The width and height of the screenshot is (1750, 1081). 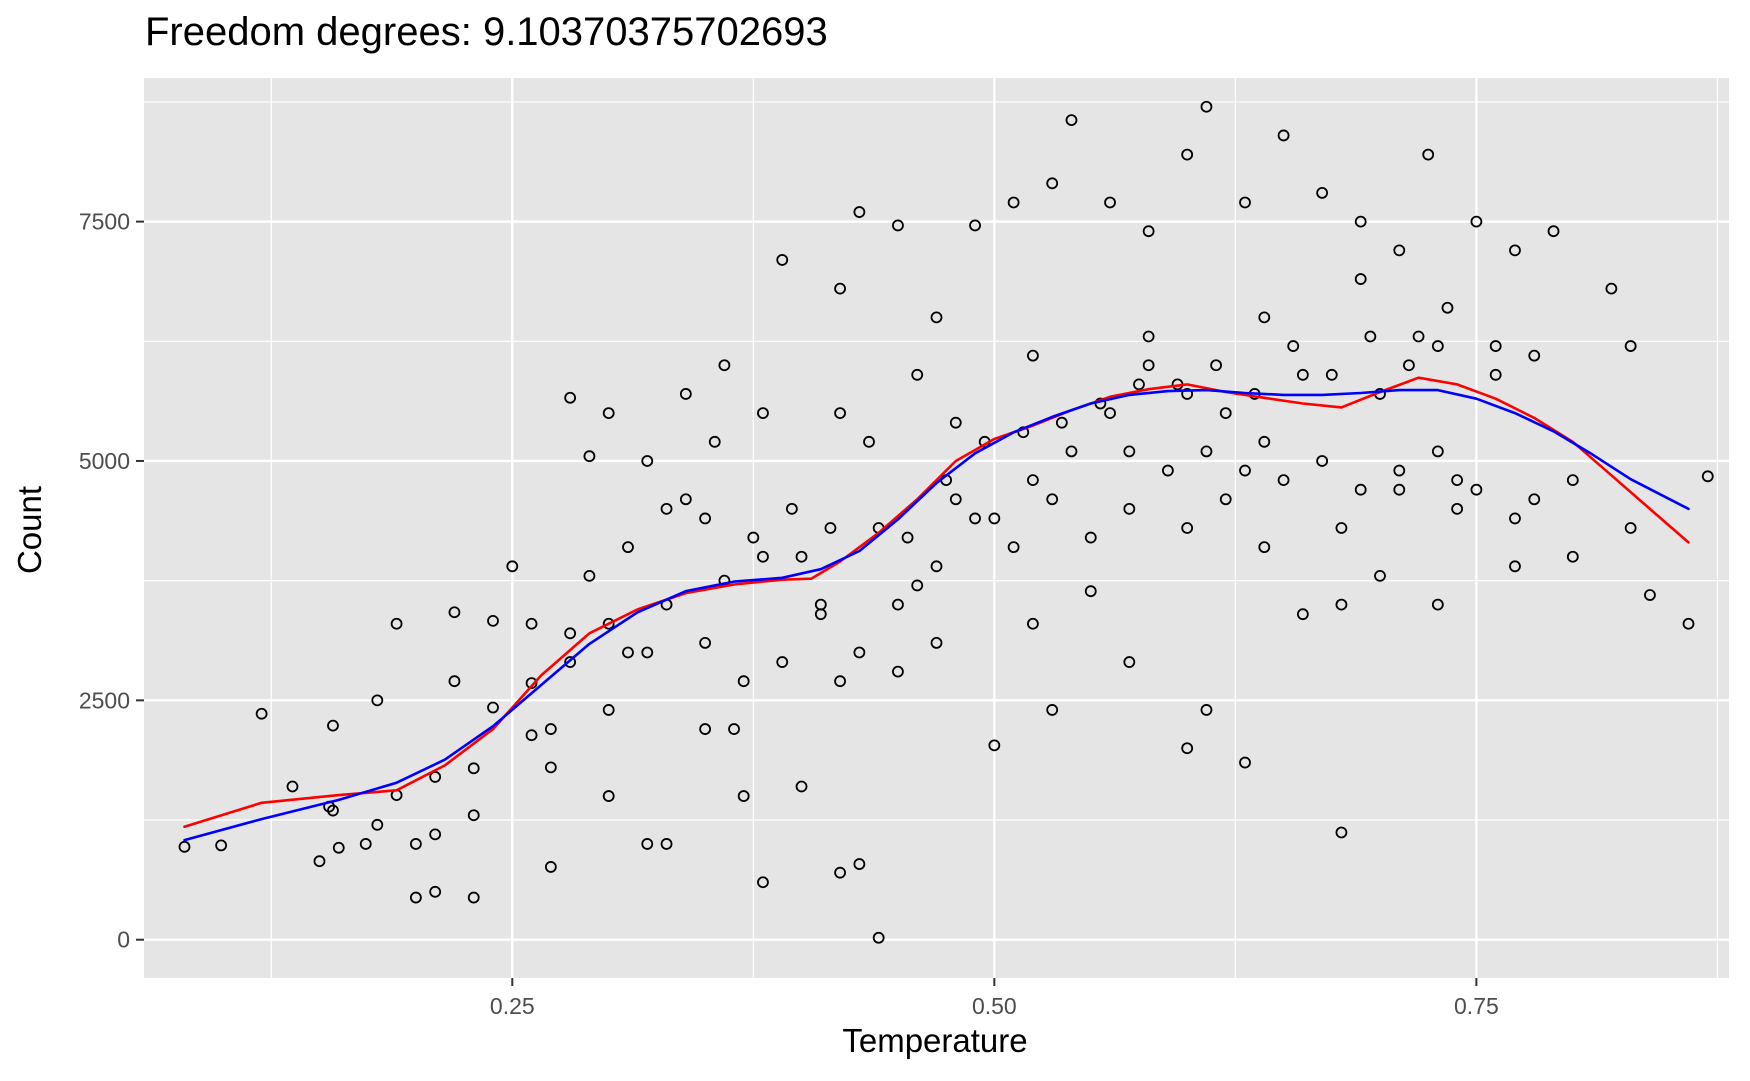 I want to click on y-tick-label: 7500, so click(x=104, y=222).